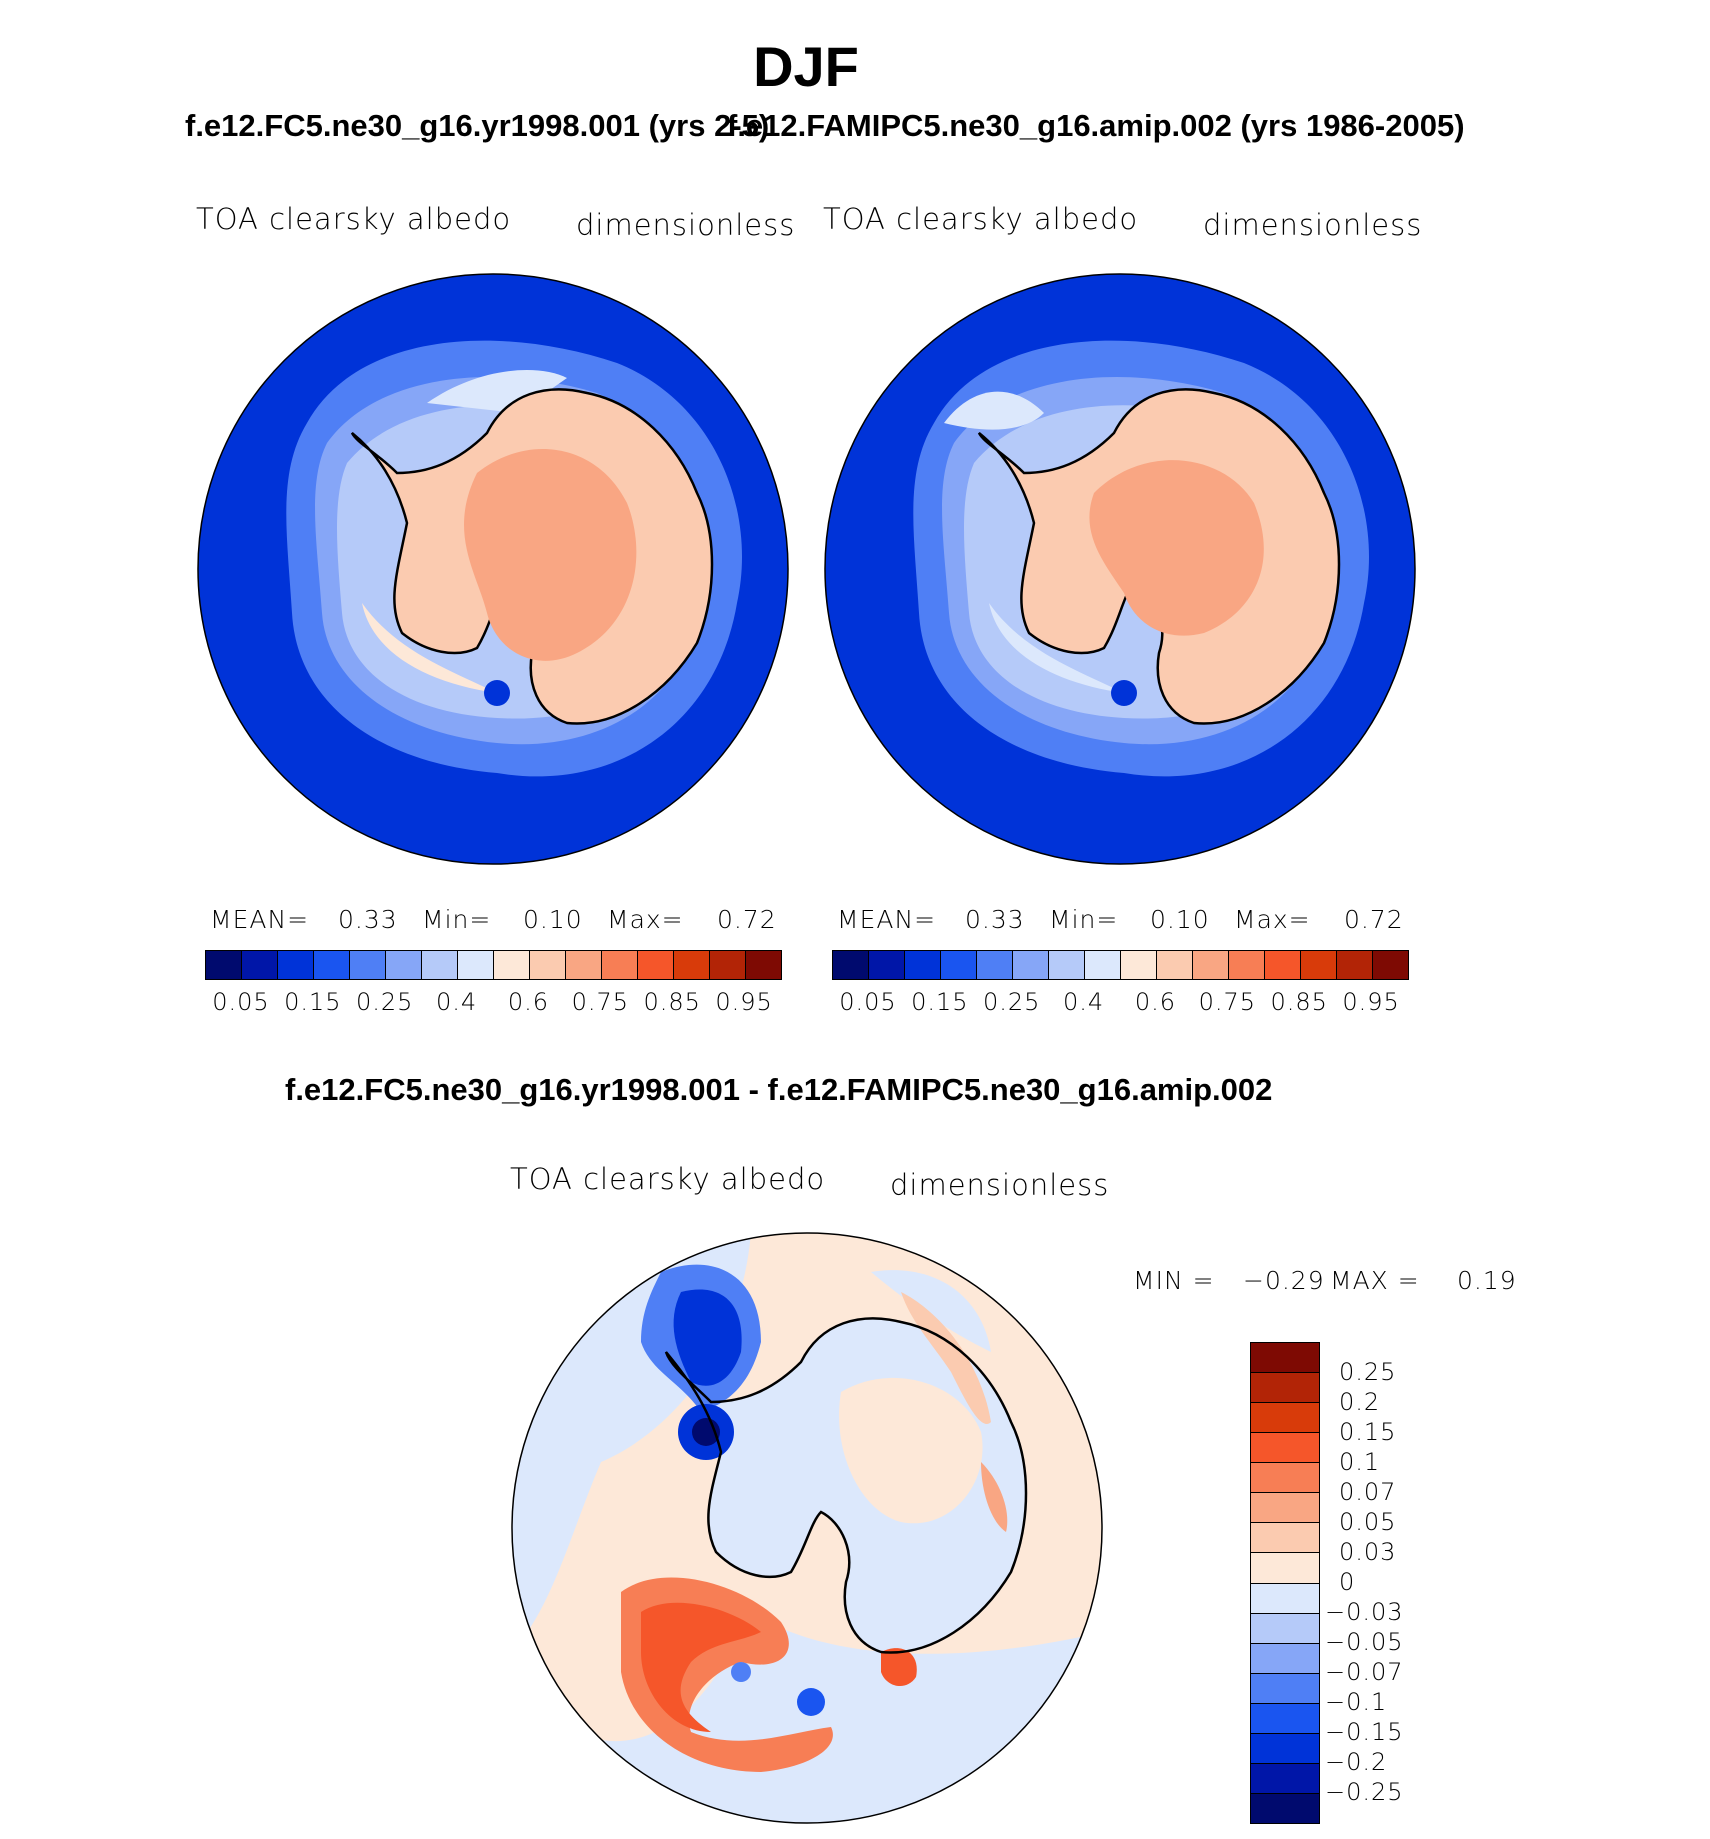 The width and height of the screenshot is (1710, 1839). I want to click on panel-1-colorbar-tick-label: 0.85, so click(672, 1002).